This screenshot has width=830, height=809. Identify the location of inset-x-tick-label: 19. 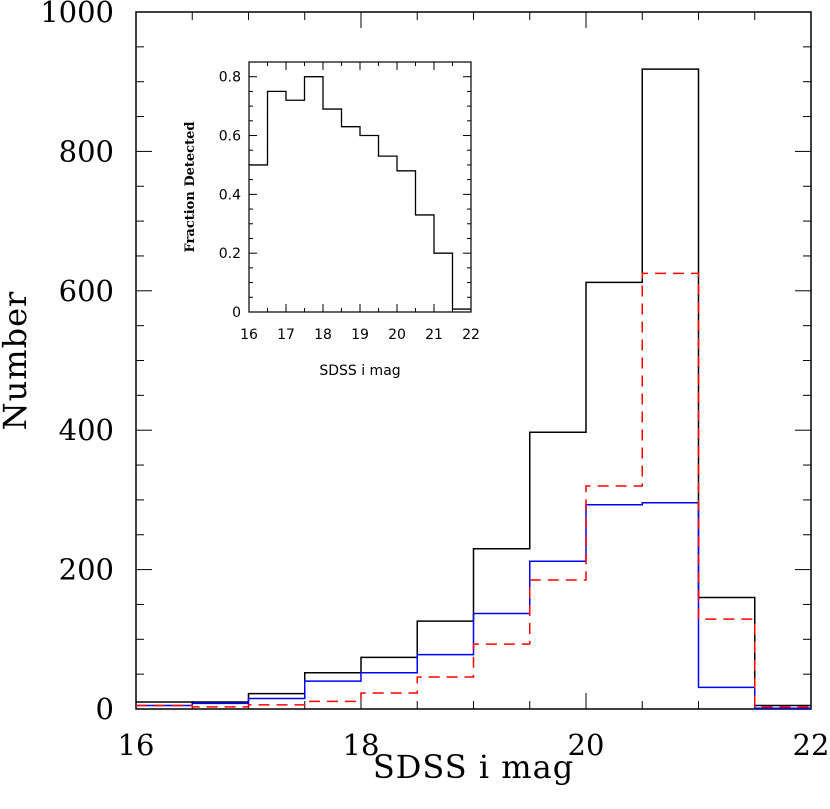
(360, 335).